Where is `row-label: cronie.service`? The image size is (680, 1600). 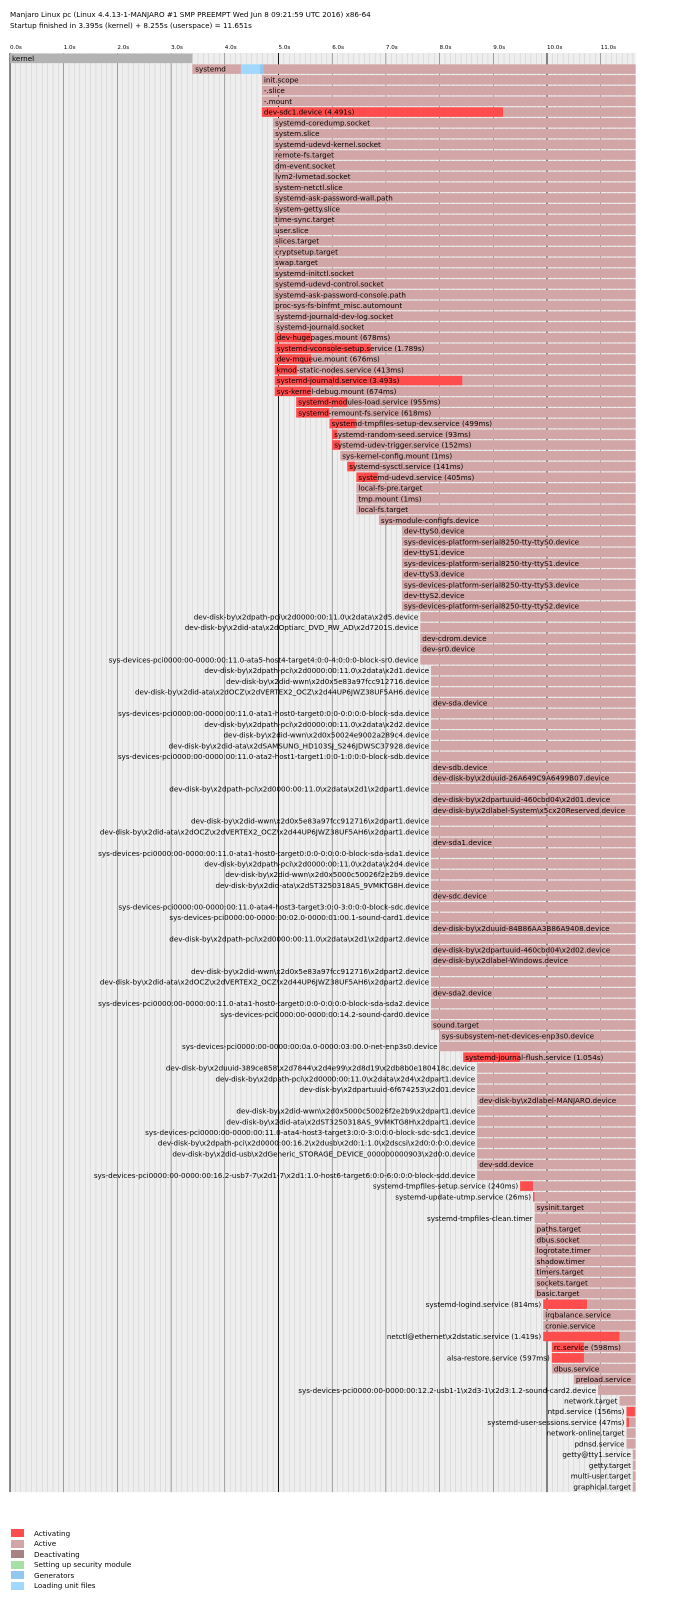
row-label: cronie.service is located at coordinates (570, 1325).